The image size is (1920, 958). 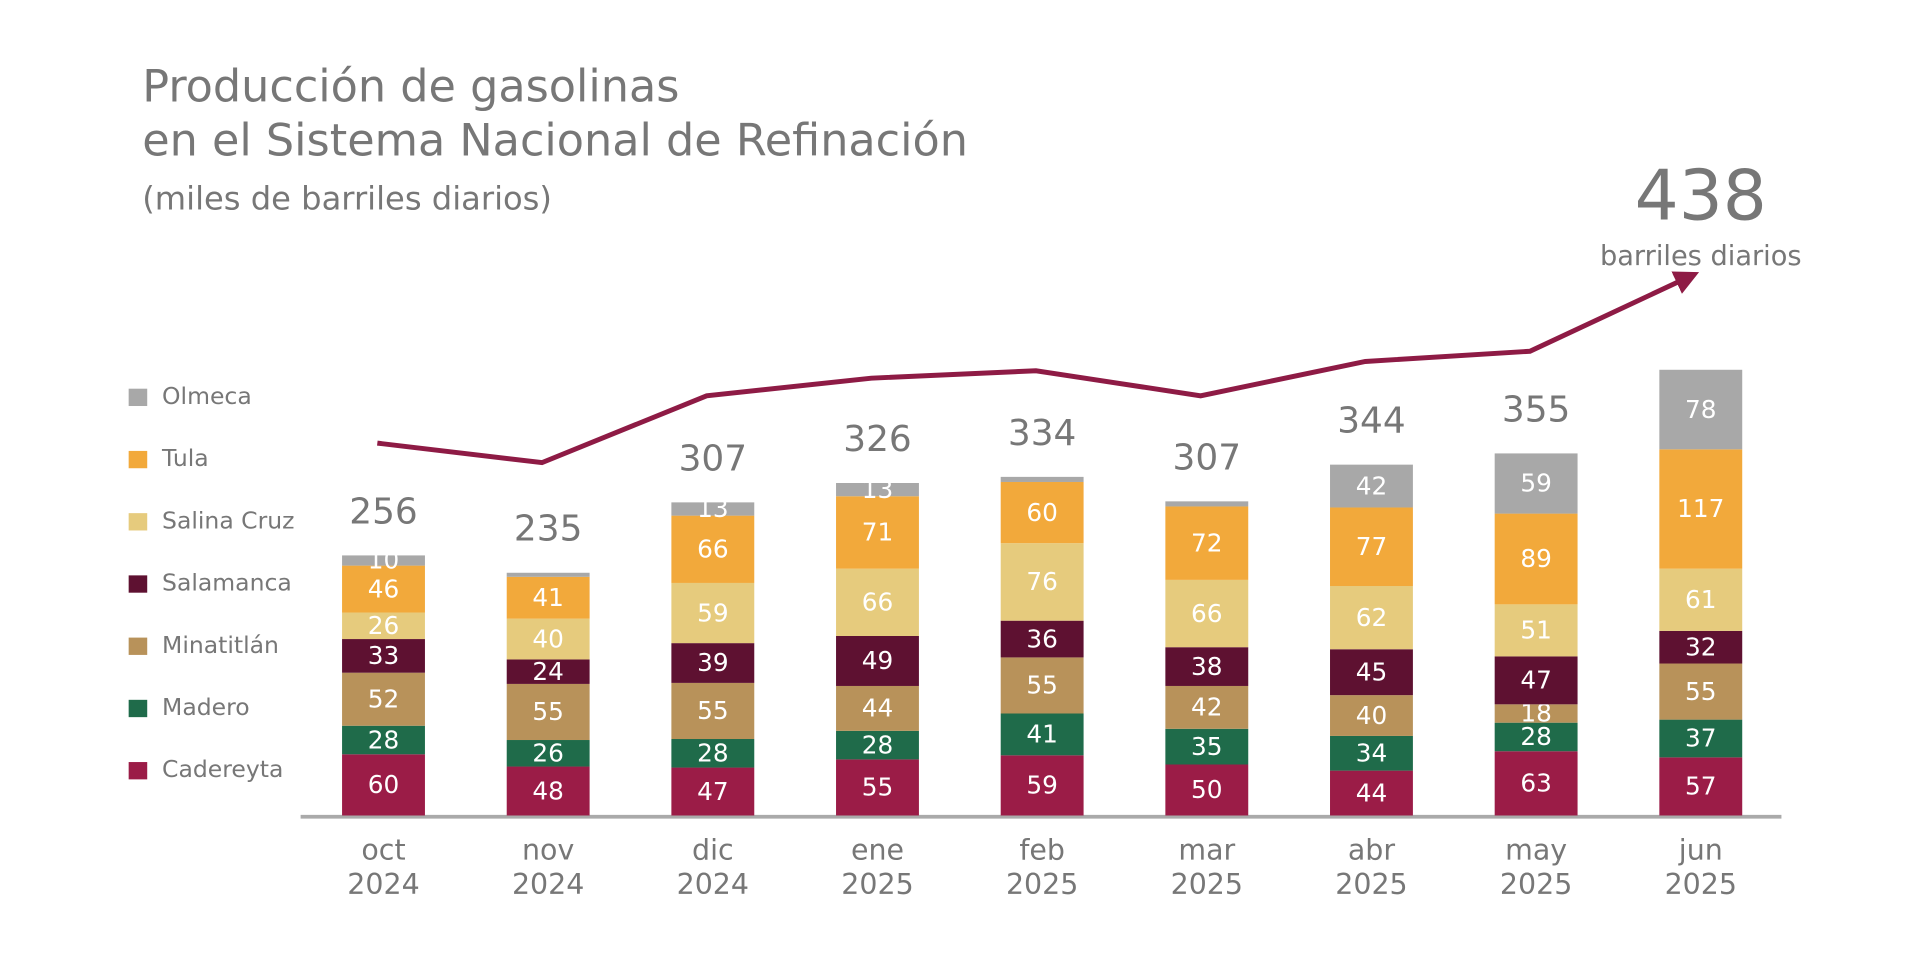 What do you see at coordinates (383, 560) in the screenshot?
I see `value-label: 10` at bounding box center [383, 560].